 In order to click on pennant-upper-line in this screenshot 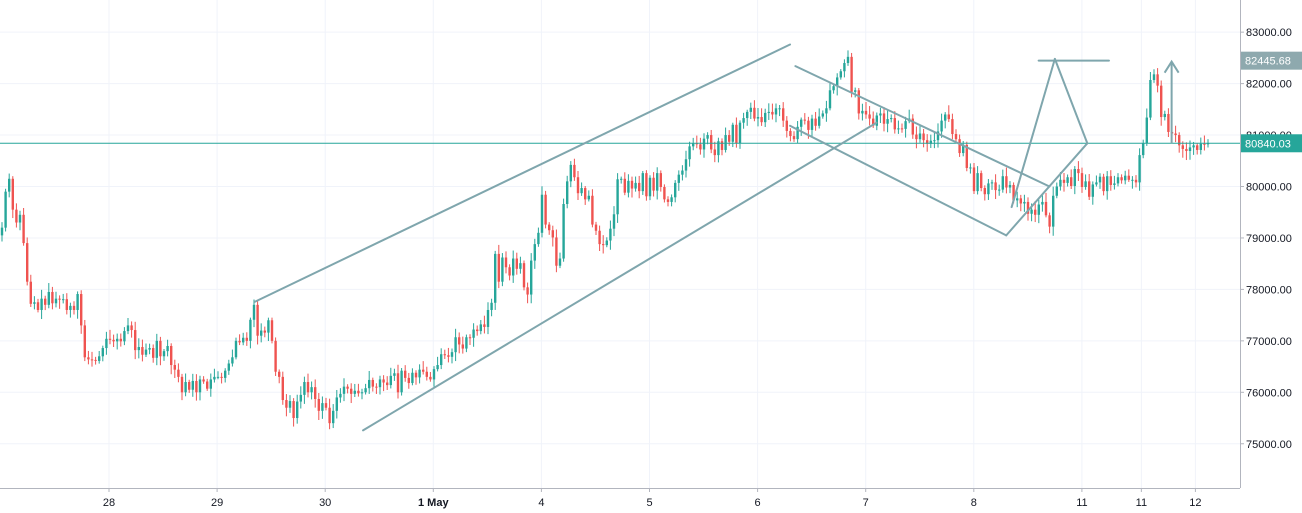, I will do `click(1033, 133)`.